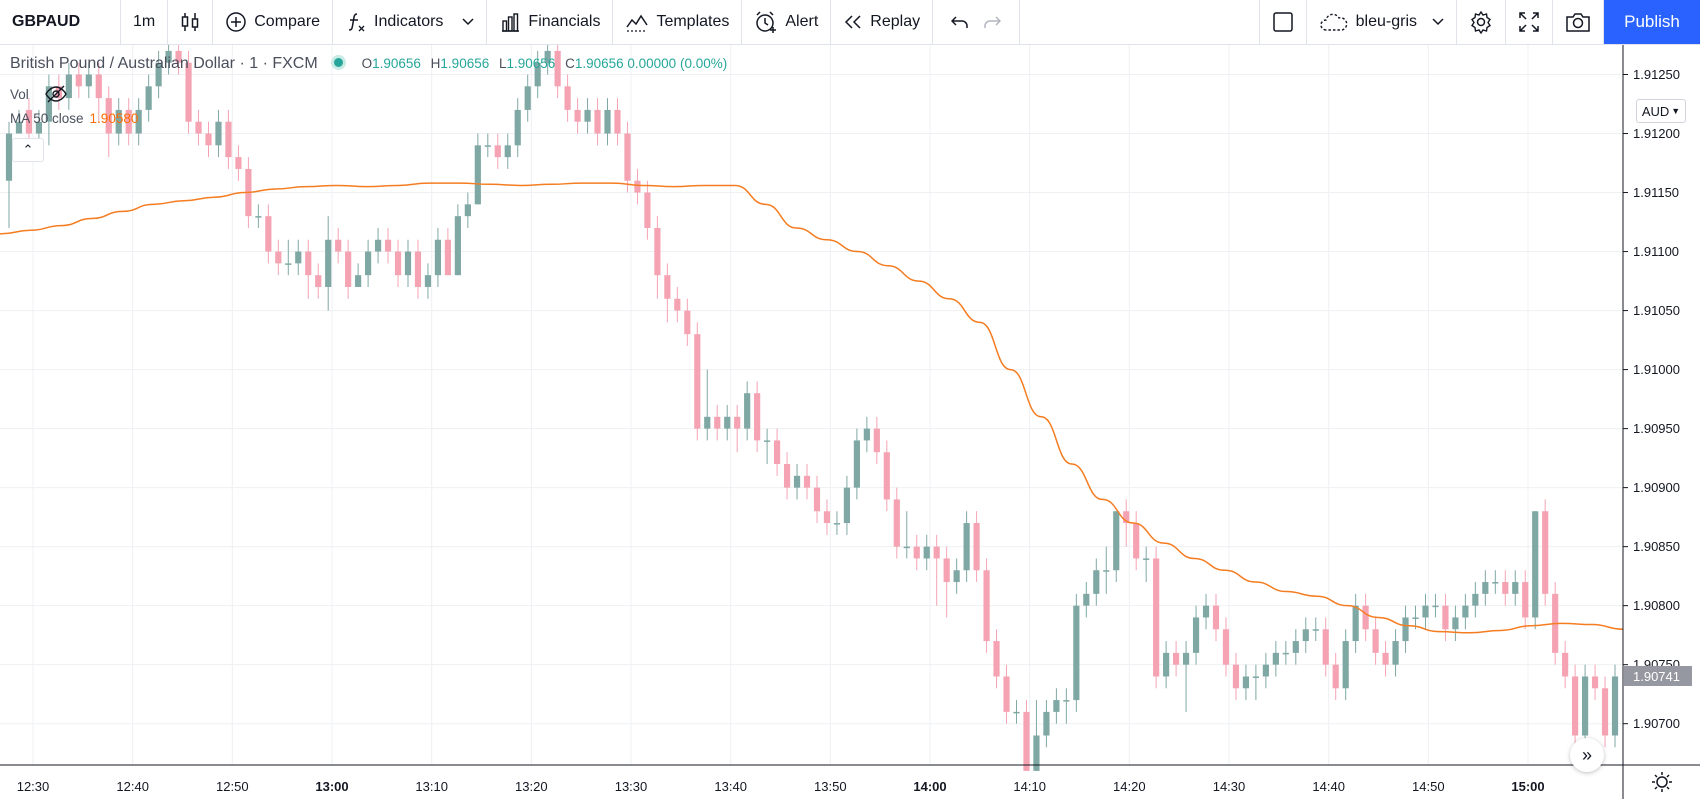 The height and width of the screenshot is (804, 1700). Describe the element at coordinates (38, 95) in the screenshot. I see `vol-indicator-legend: Vol` at that location.